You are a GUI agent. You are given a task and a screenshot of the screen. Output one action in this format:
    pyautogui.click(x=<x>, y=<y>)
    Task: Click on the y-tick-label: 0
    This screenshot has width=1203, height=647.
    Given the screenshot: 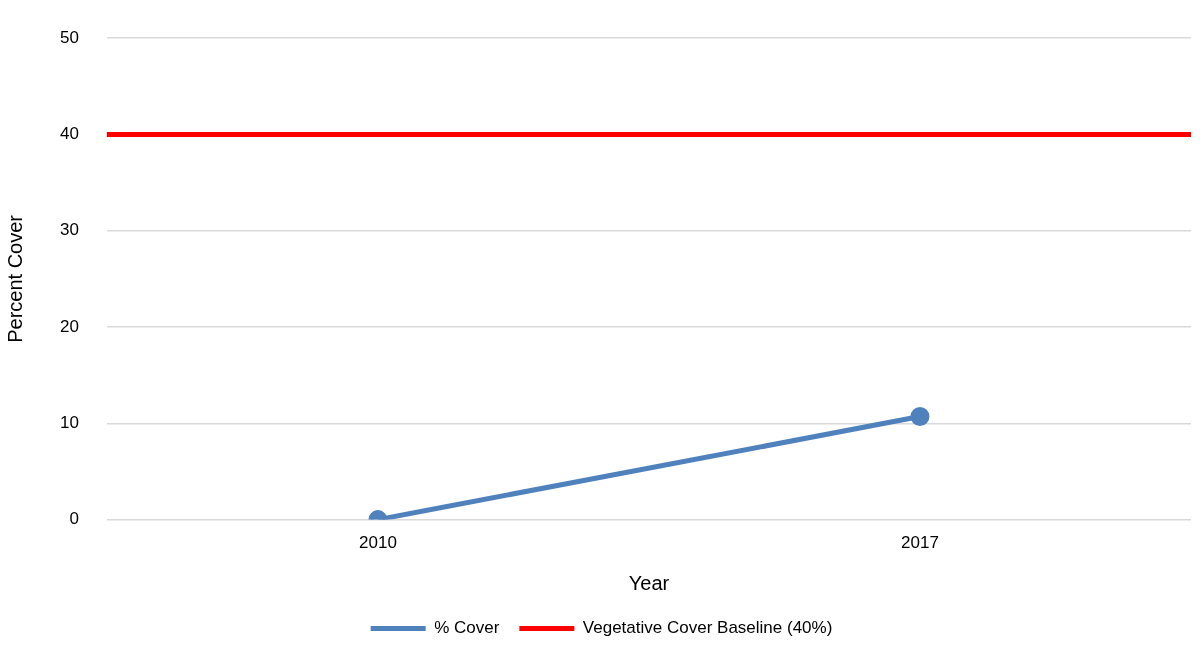 What is the action you would take?
    pyautogui.click(x=74, y=519)
    